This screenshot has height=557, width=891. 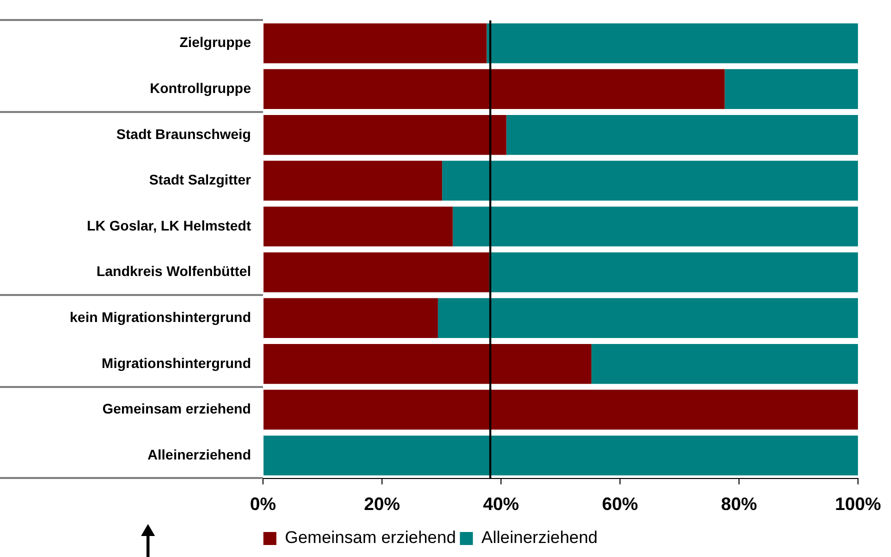 What do you see at coordinates (201, 88) in the screenshot?
I see `y-tick-label: Kontrollgruppe` at bounding box center [201, 88].